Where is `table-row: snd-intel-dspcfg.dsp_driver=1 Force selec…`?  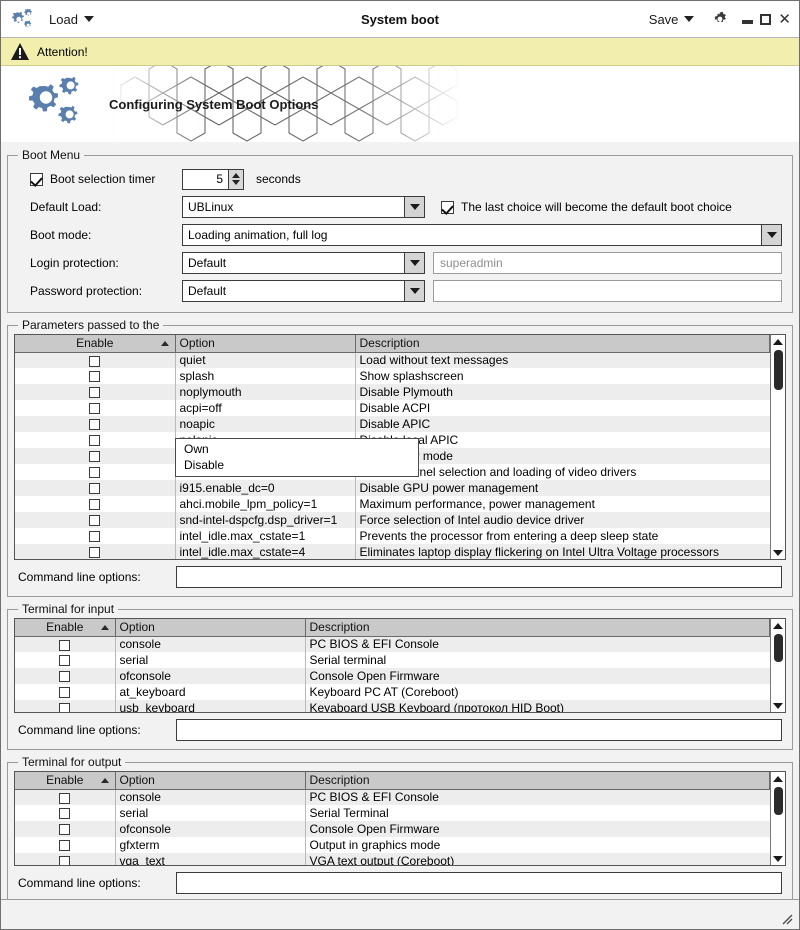
table-row: snd-intel-dspcfg.dsp_driver=1 Force selec… is located at coordinates (392, 520).